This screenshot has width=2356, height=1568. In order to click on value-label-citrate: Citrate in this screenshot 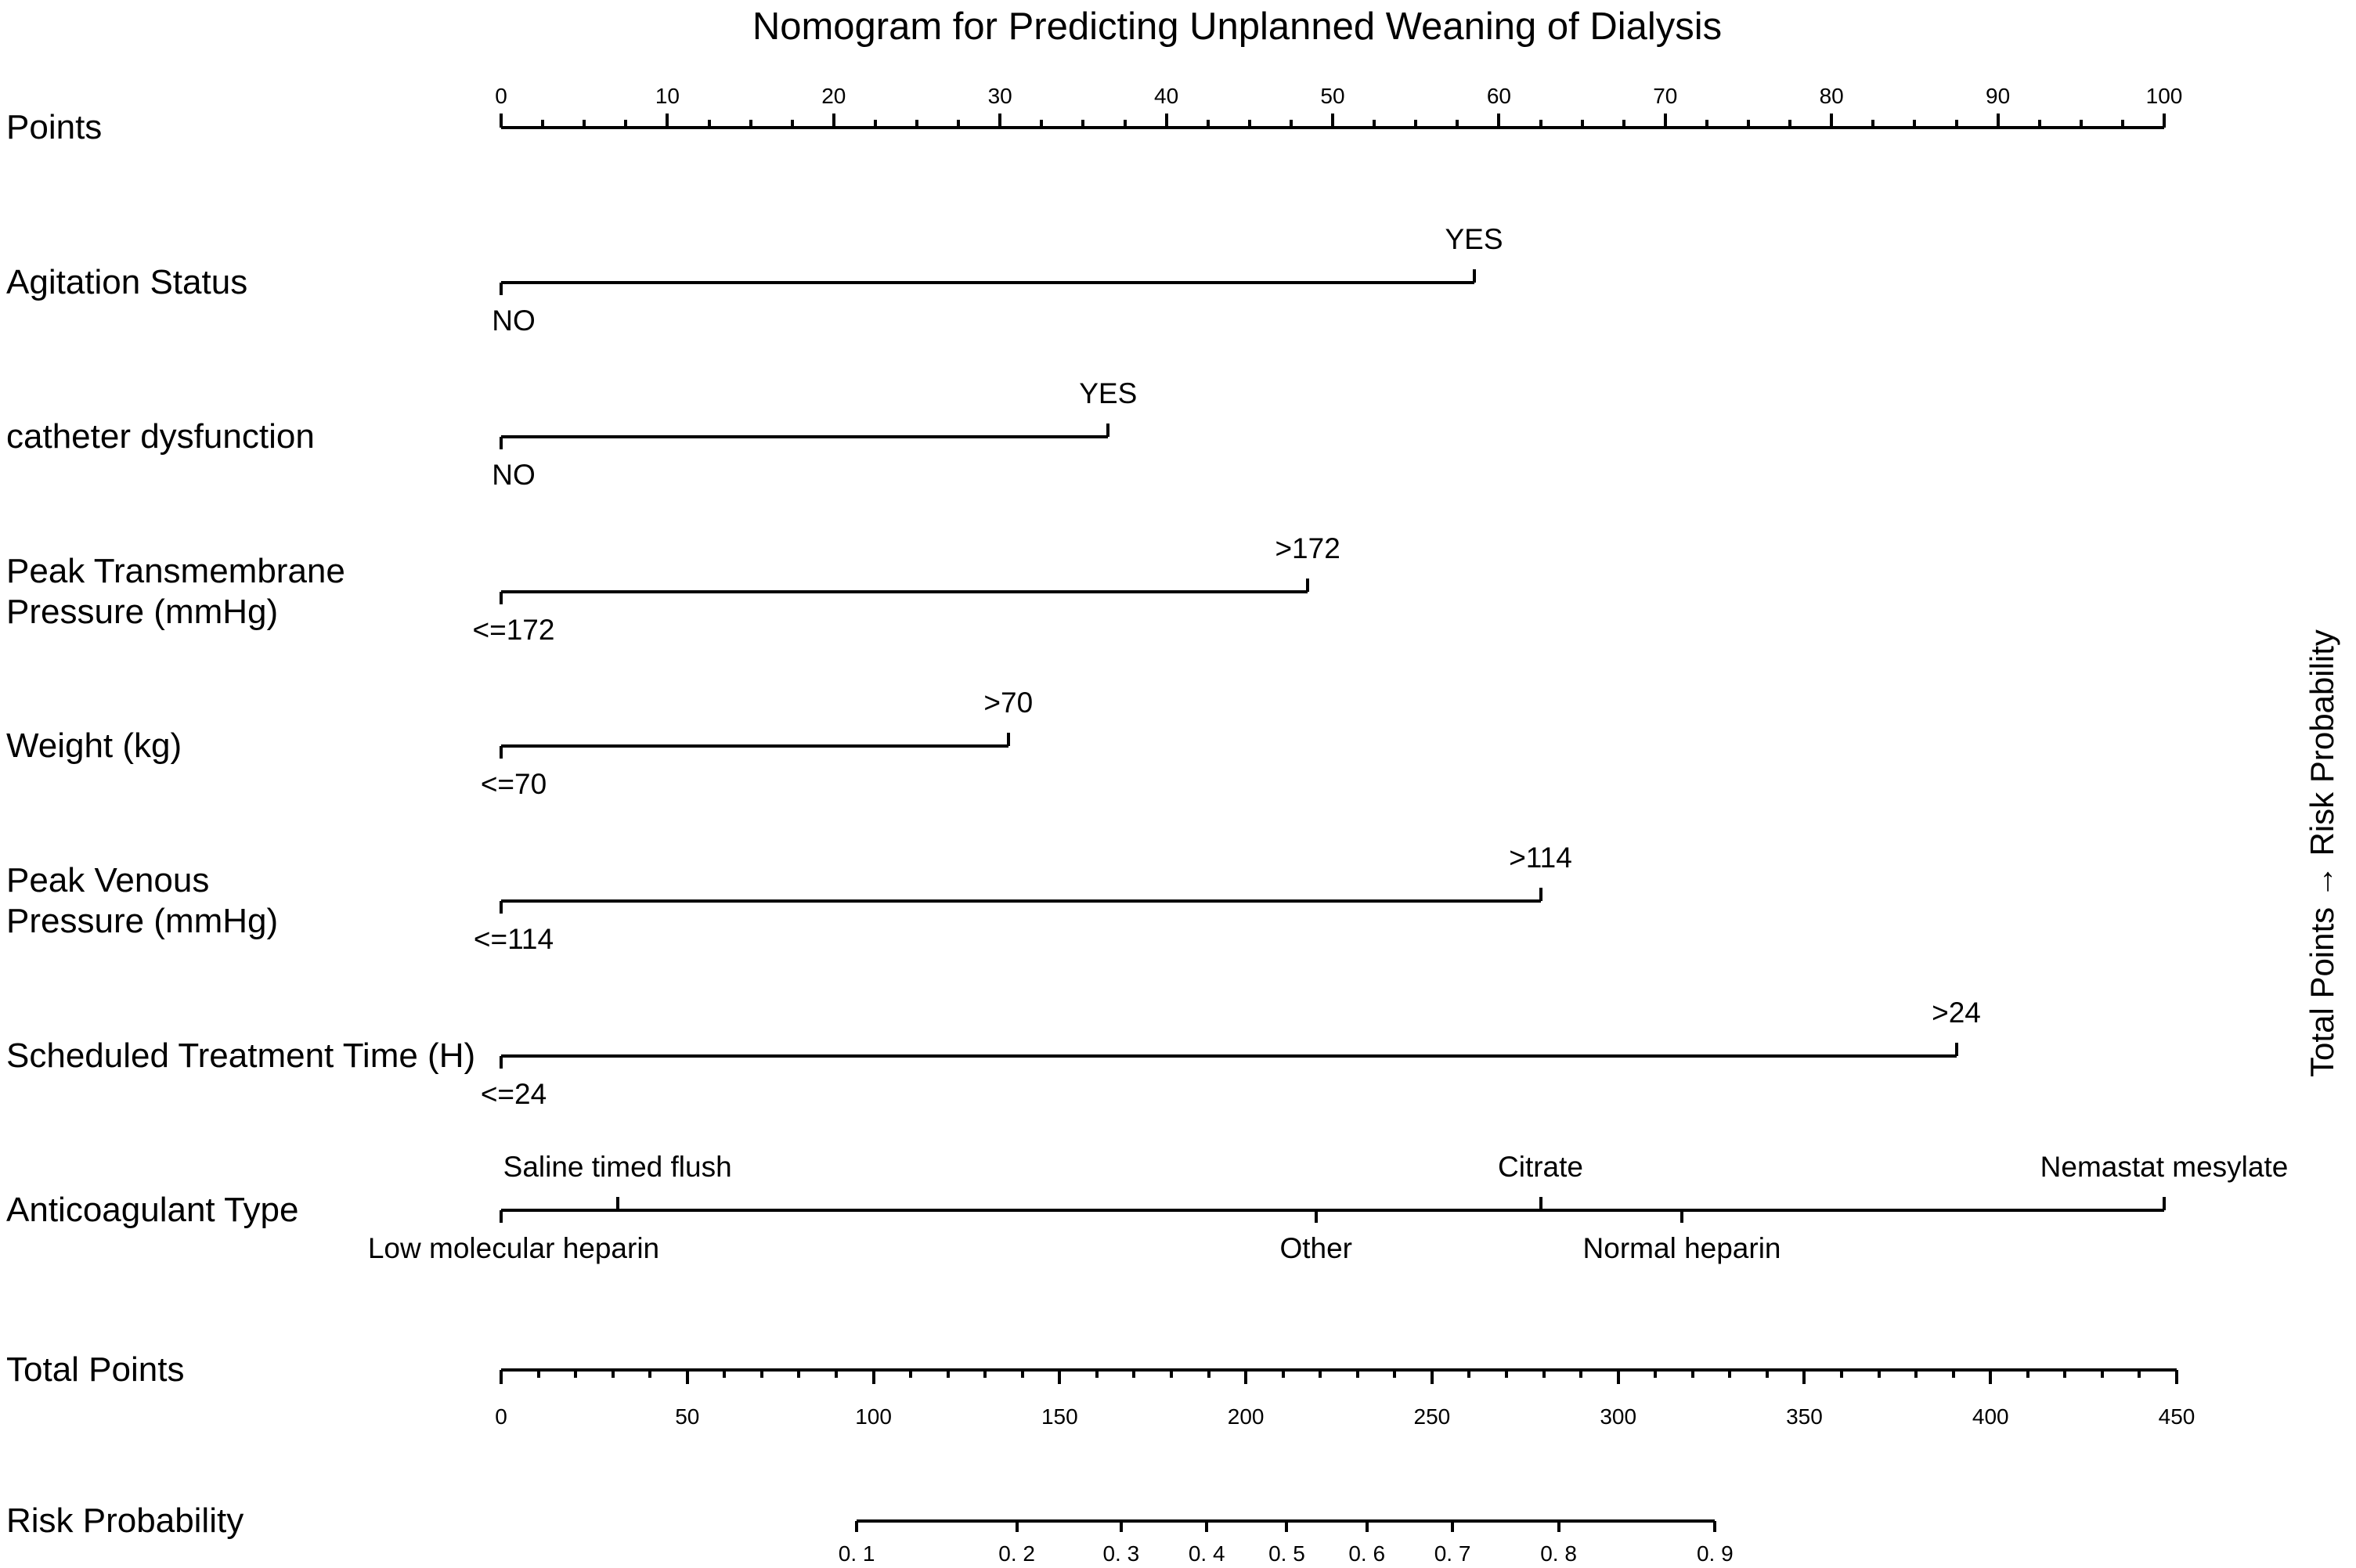, I will do `click(1540, 1167)`.